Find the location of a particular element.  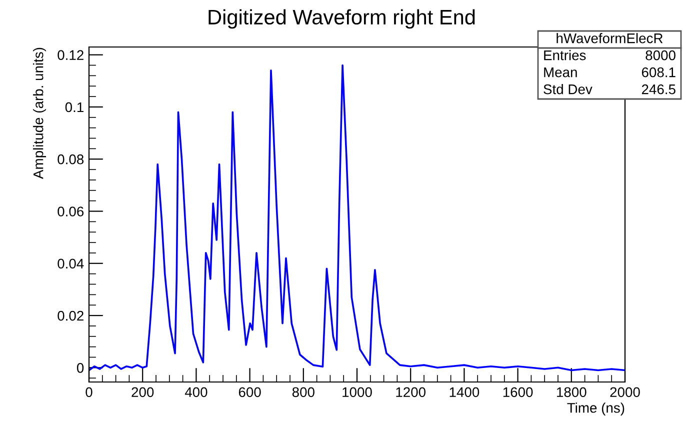

y-tick-label: 0.02 is located at coordinates (71, 315).